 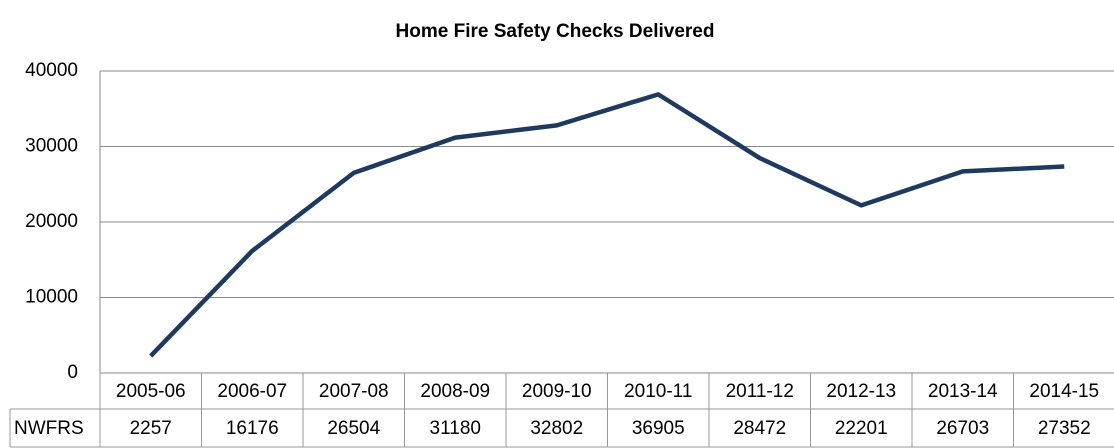 I want to click on series-name: NWFRS, so click(x=49, y=428).